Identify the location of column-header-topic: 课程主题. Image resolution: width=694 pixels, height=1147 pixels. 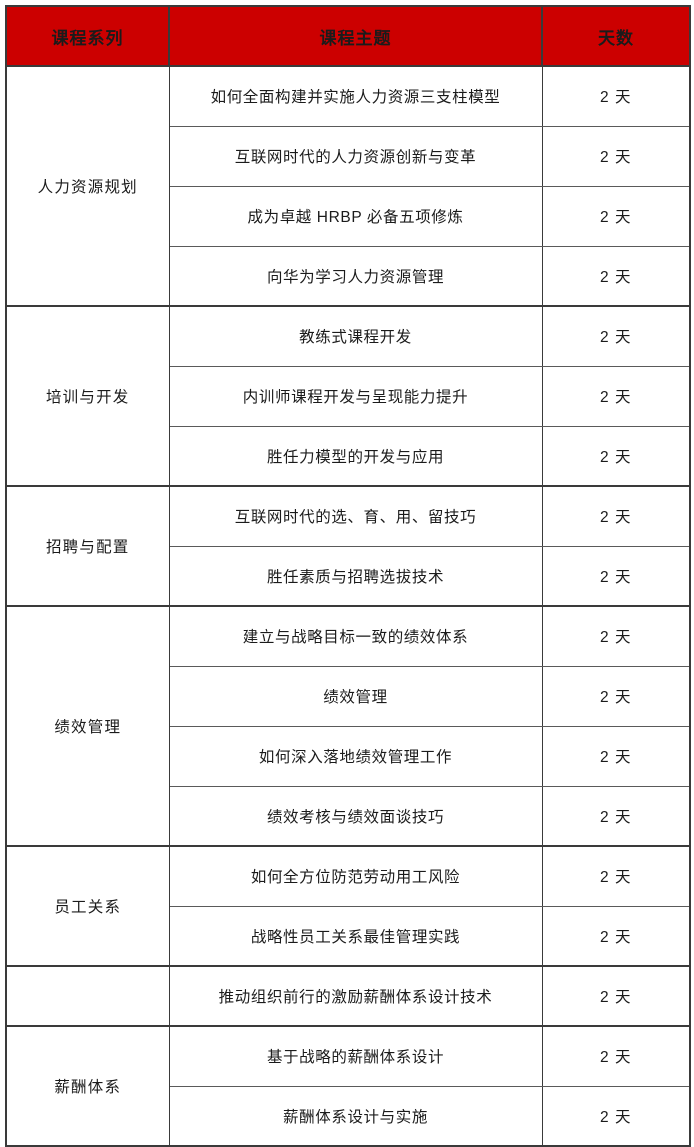
(355, 36).